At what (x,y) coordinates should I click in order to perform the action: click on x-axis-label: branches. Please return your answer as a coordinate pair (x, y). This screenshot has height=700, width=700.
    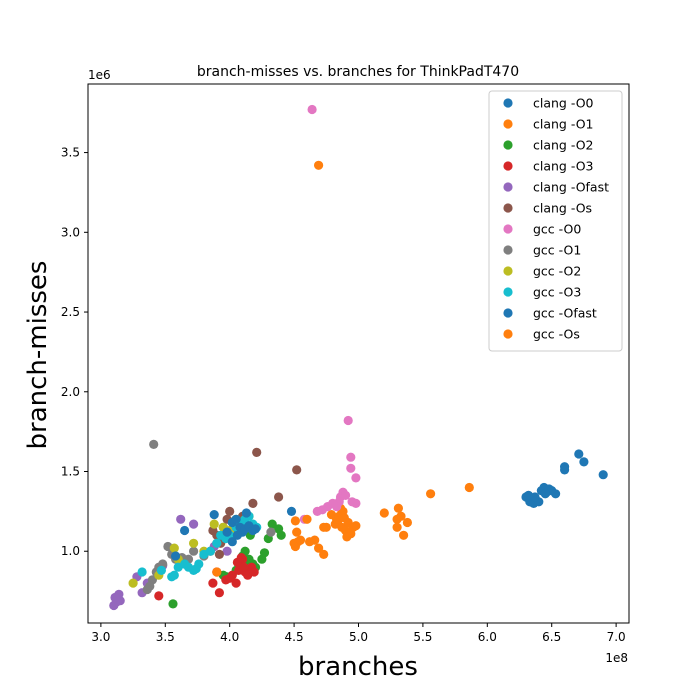
    Looking at the image, I should click on (358, 667).